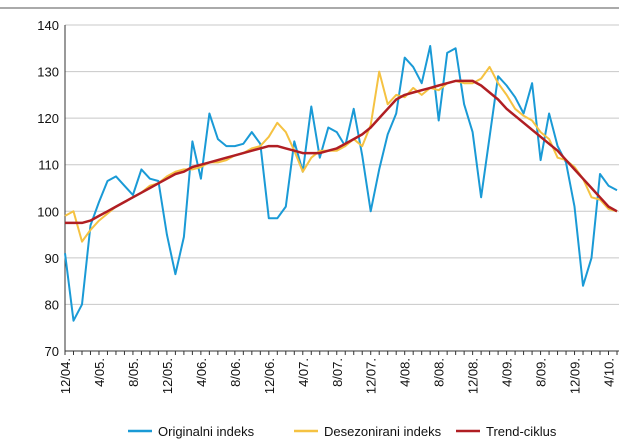 This screenshot has width=619, height=443. I want to click on x-tick-label: 4/09., so click(507, 372).